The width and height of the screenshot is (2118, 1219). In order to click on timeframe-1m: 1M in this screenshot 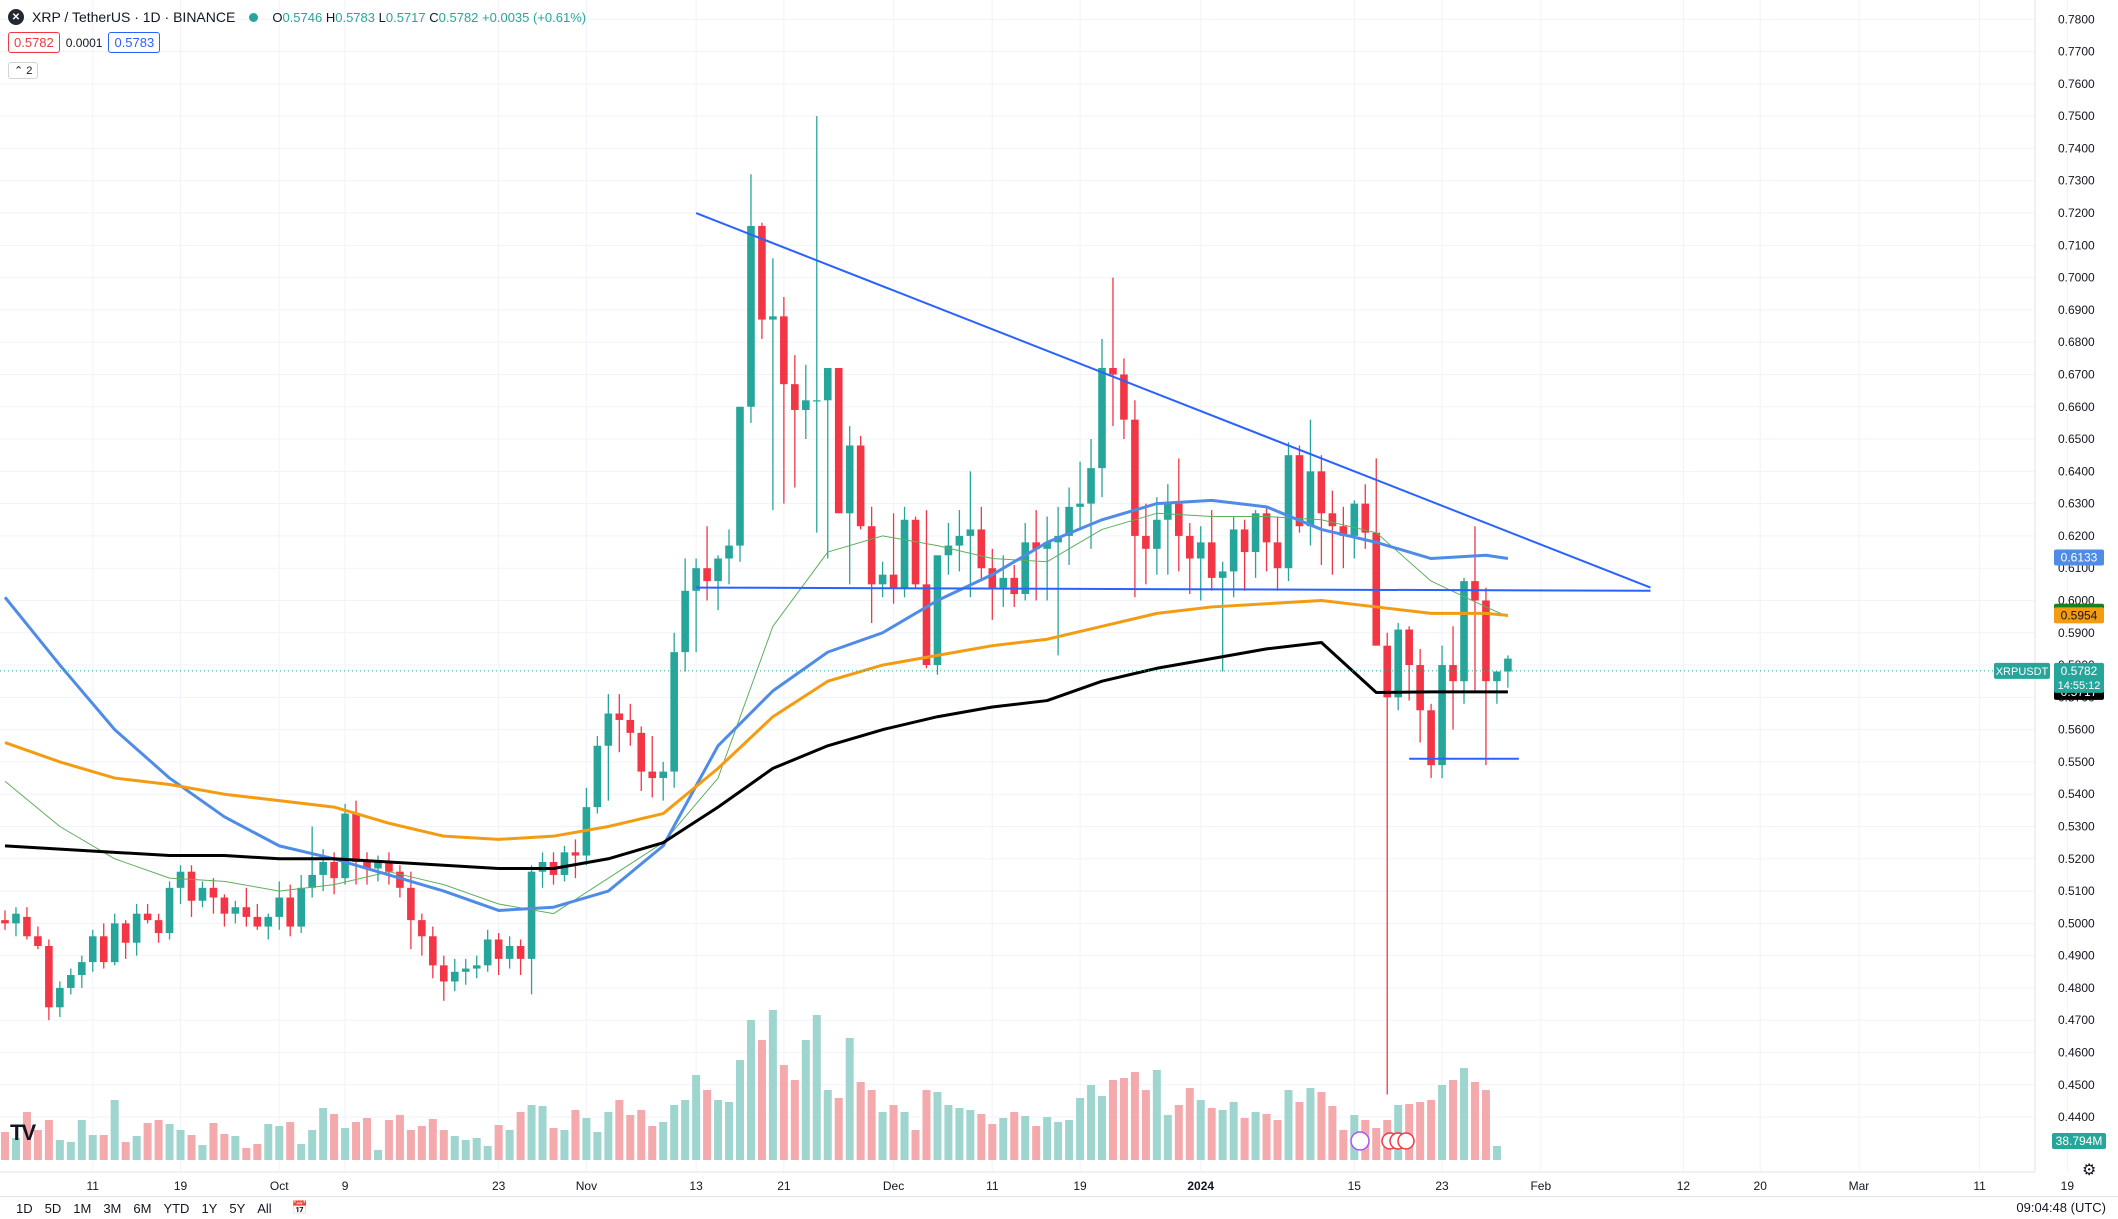, I will do `click(82, 1208)`.